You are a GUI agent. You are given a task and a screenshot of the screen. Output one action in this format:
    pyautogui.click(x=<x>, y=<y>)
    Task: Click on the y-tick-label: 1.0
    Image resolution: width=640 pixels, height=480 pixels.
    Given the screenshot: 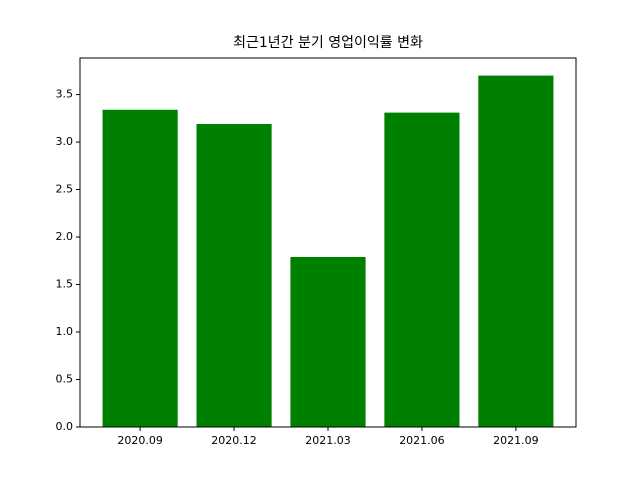 What is the action you would take?
    pyautogui.click(x=65, y=331)
    